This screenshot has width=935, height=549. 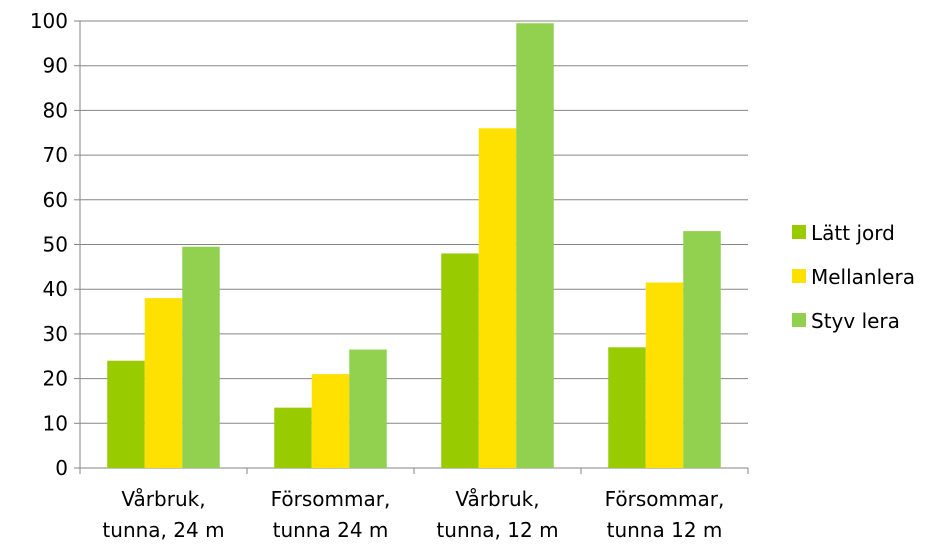 I want to click on y-tick-label: 100, so click(x=49, y=21).